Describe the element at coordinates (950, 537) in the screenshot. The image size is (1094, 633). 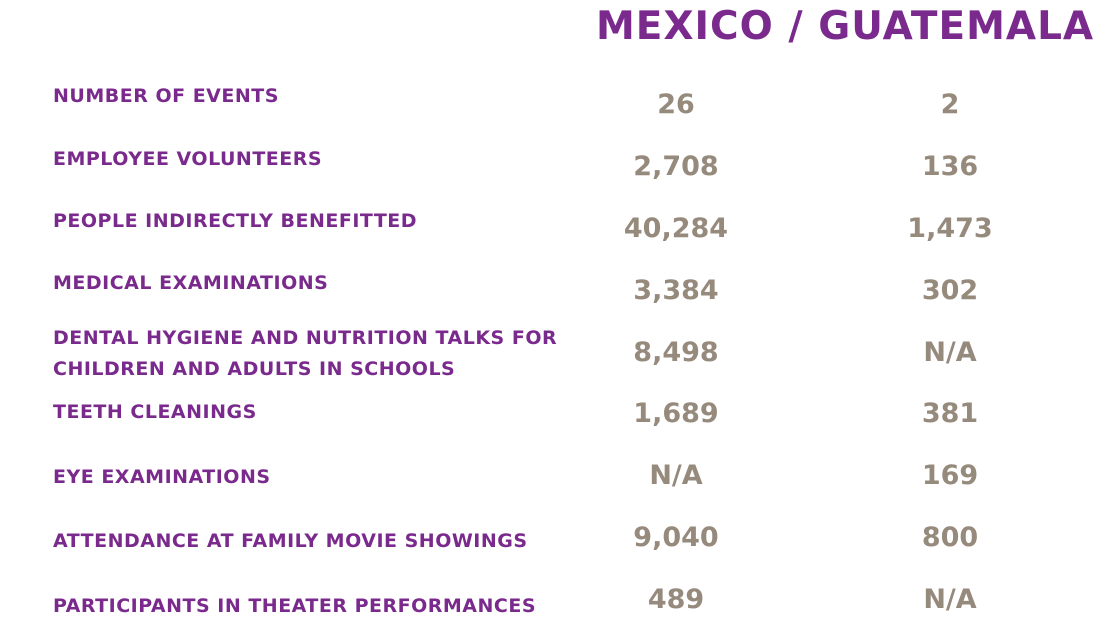
I see `value-guatemala-family-movie-attendance: 800` at that location.